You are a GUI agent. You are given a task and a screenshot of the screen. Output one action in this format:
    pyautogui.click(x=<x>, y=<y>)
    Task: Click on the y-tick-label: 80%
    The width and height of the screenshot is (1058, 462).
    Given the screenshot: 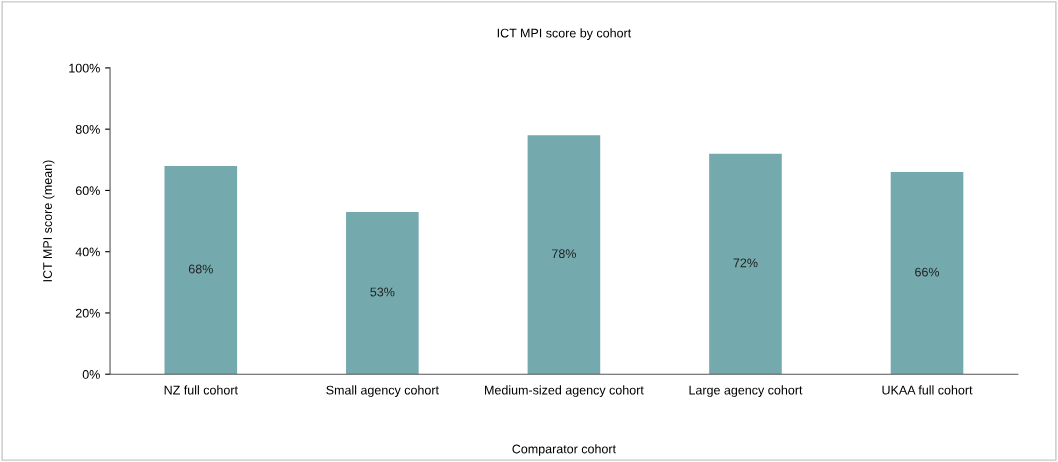 What is the action you would take?
    pyautogui.click(x=87, y=129)
    